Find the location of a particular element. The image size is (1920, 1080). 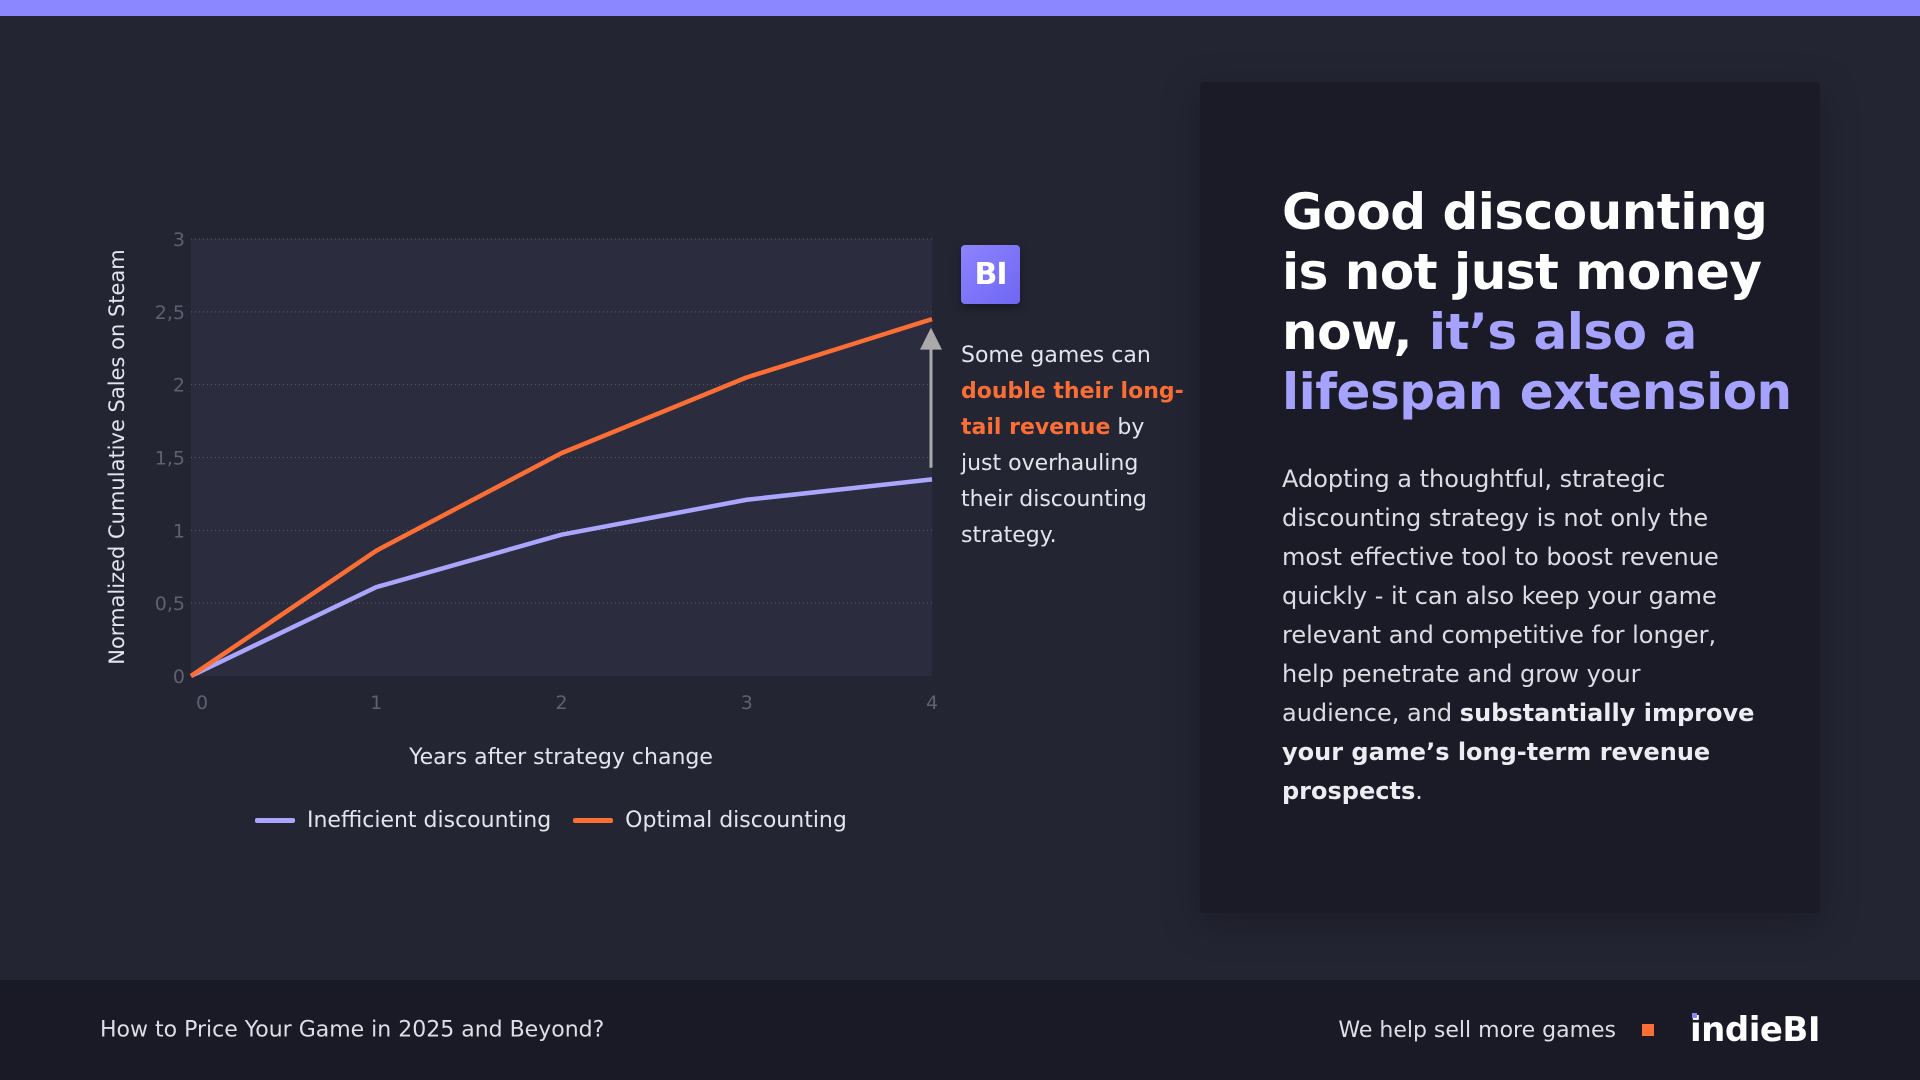

legend-label: Inefficient discounting is located at coordinates (429, 820).